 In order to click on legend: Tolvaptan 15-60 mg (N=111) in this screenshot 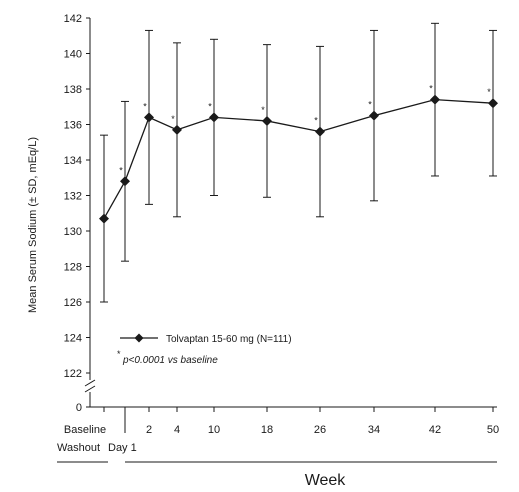, I will do `click(206, 339)`.